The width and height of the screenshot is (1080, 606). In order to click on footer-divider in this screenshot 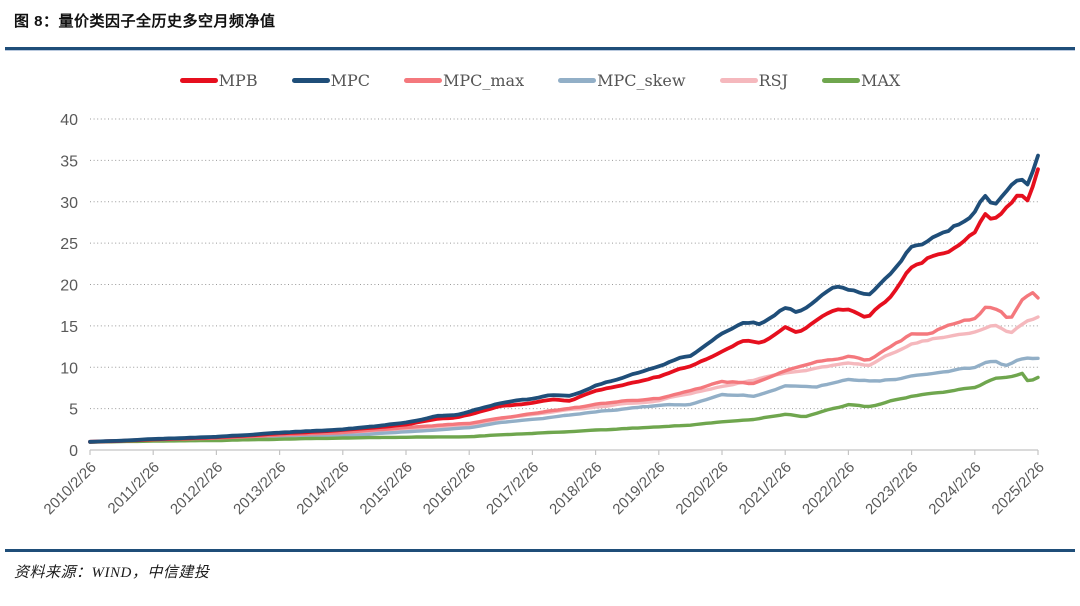, I will do `click(540, 550)`.